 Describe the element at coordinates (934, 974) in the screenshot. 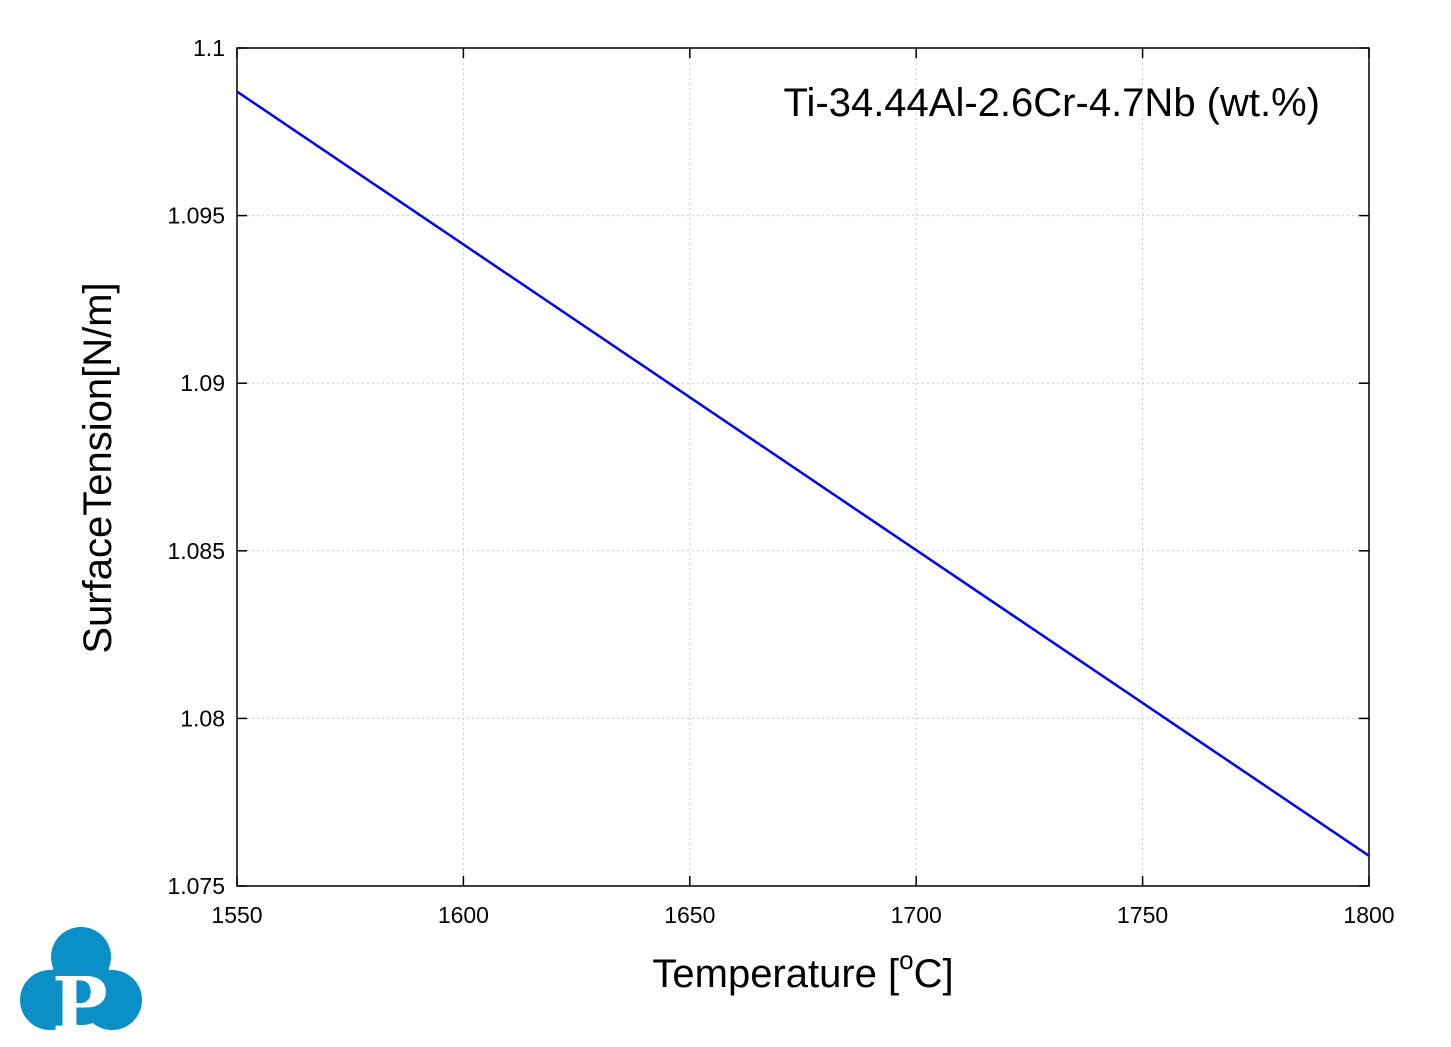

I see `x-axis-title-unit: C]` at that location.